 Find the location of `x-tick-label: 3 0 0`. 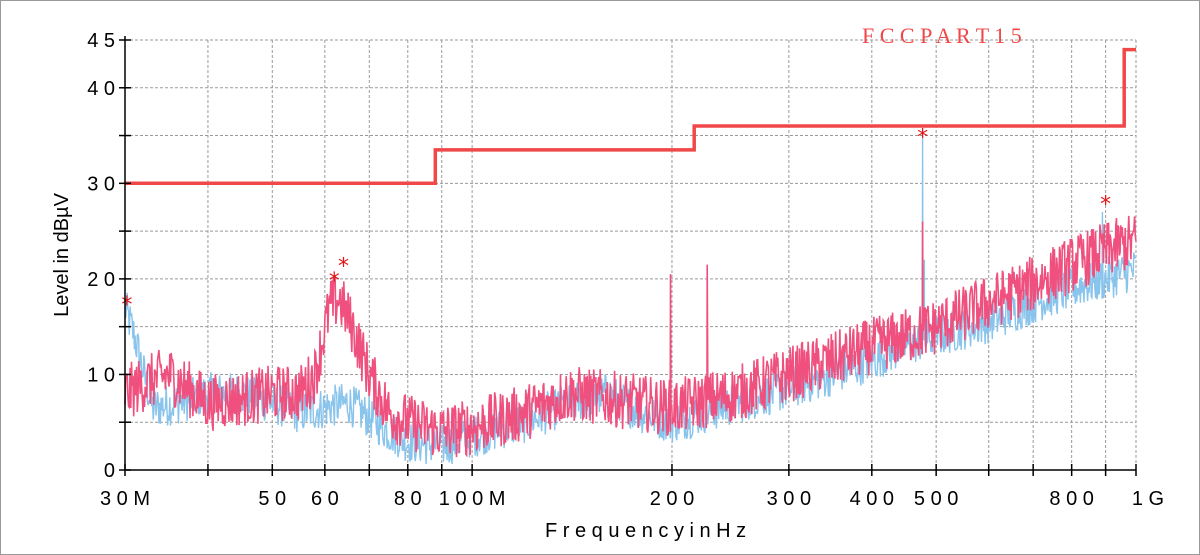

x-tick-label: 3 0 0 is located at coordinates (789, 499).